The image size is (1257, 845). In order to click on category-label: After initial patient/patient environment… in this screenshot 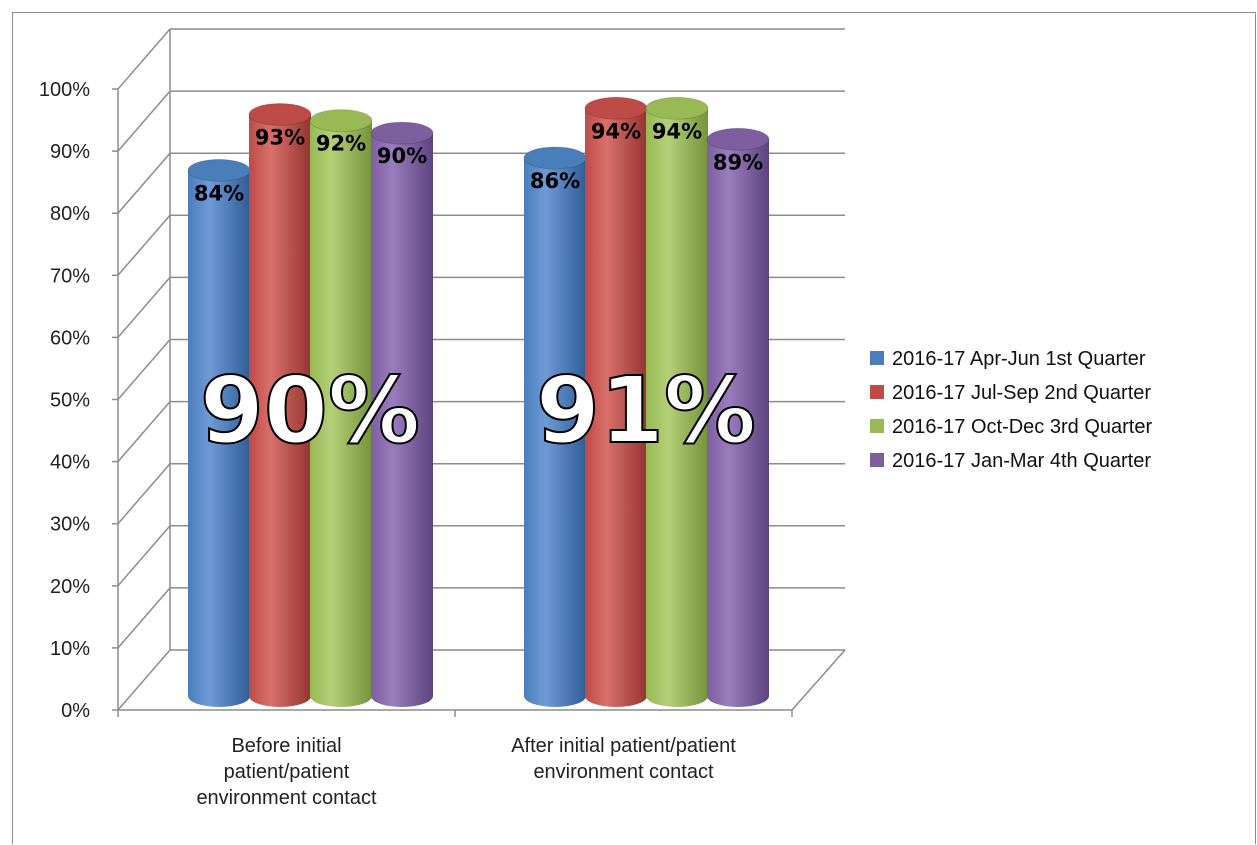, I will do `click(623, 759)`.